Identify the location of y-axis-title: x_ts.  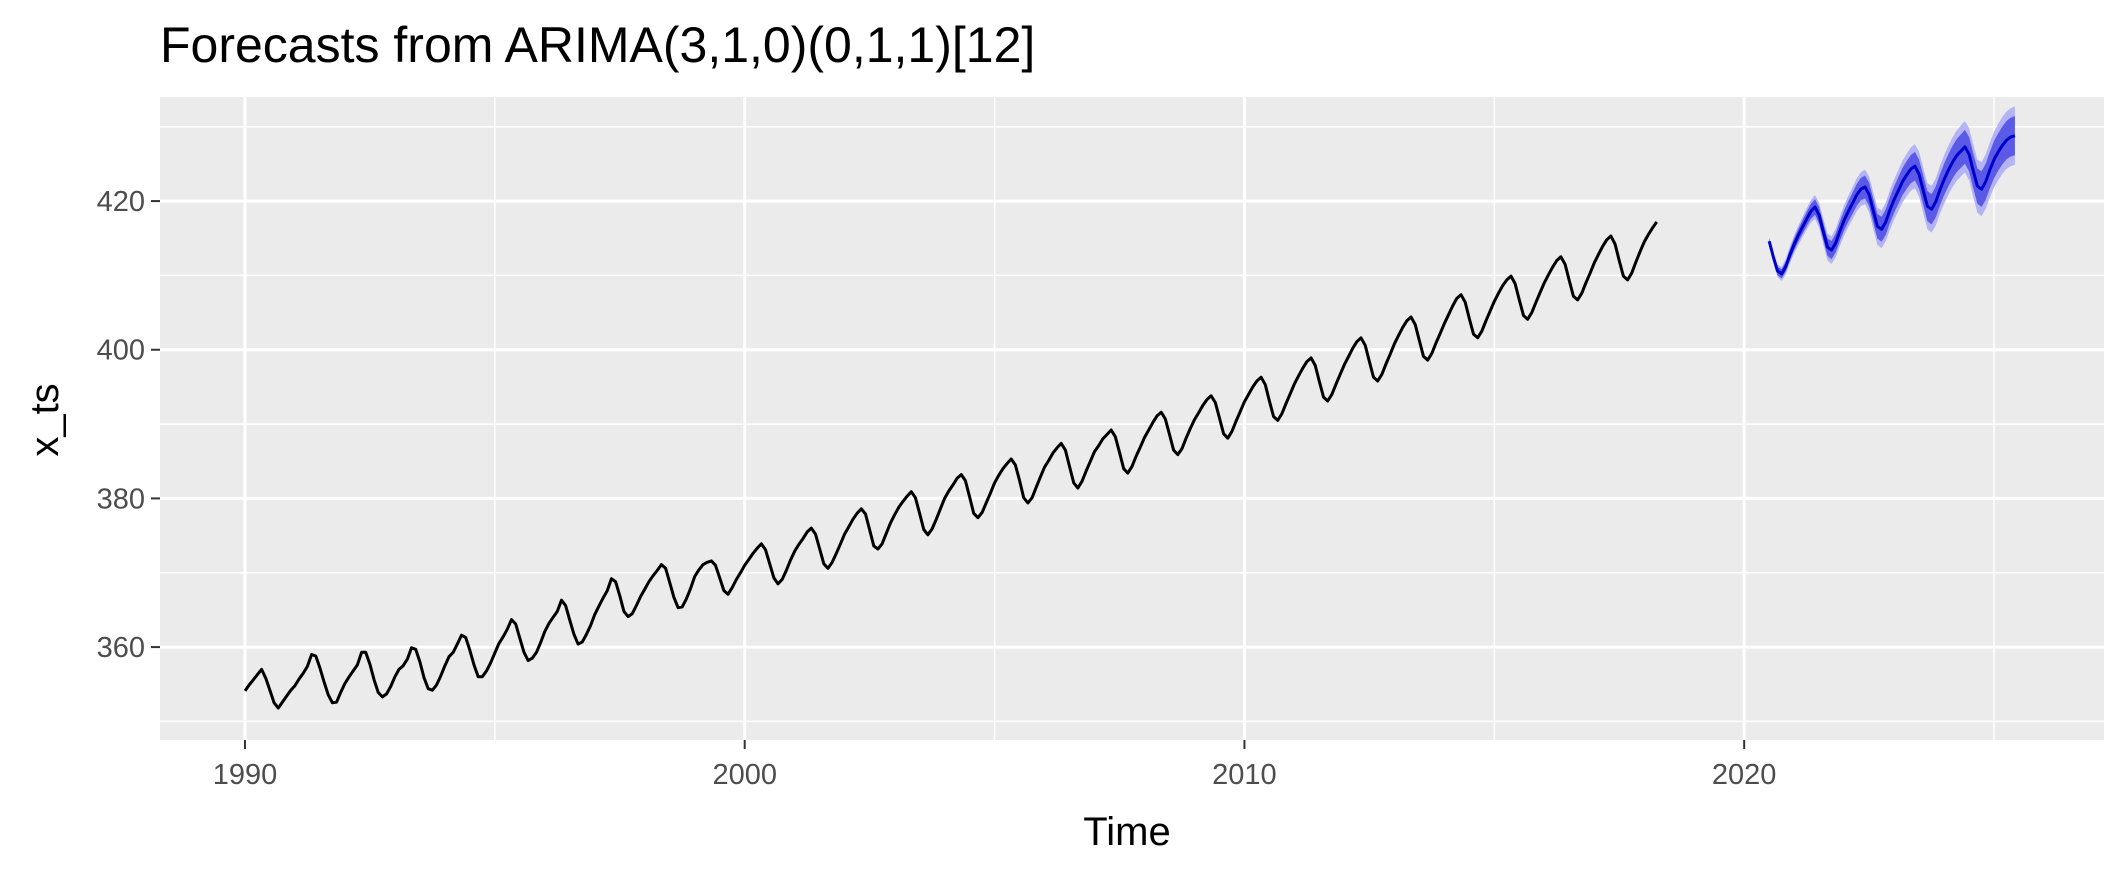
(45, 419).